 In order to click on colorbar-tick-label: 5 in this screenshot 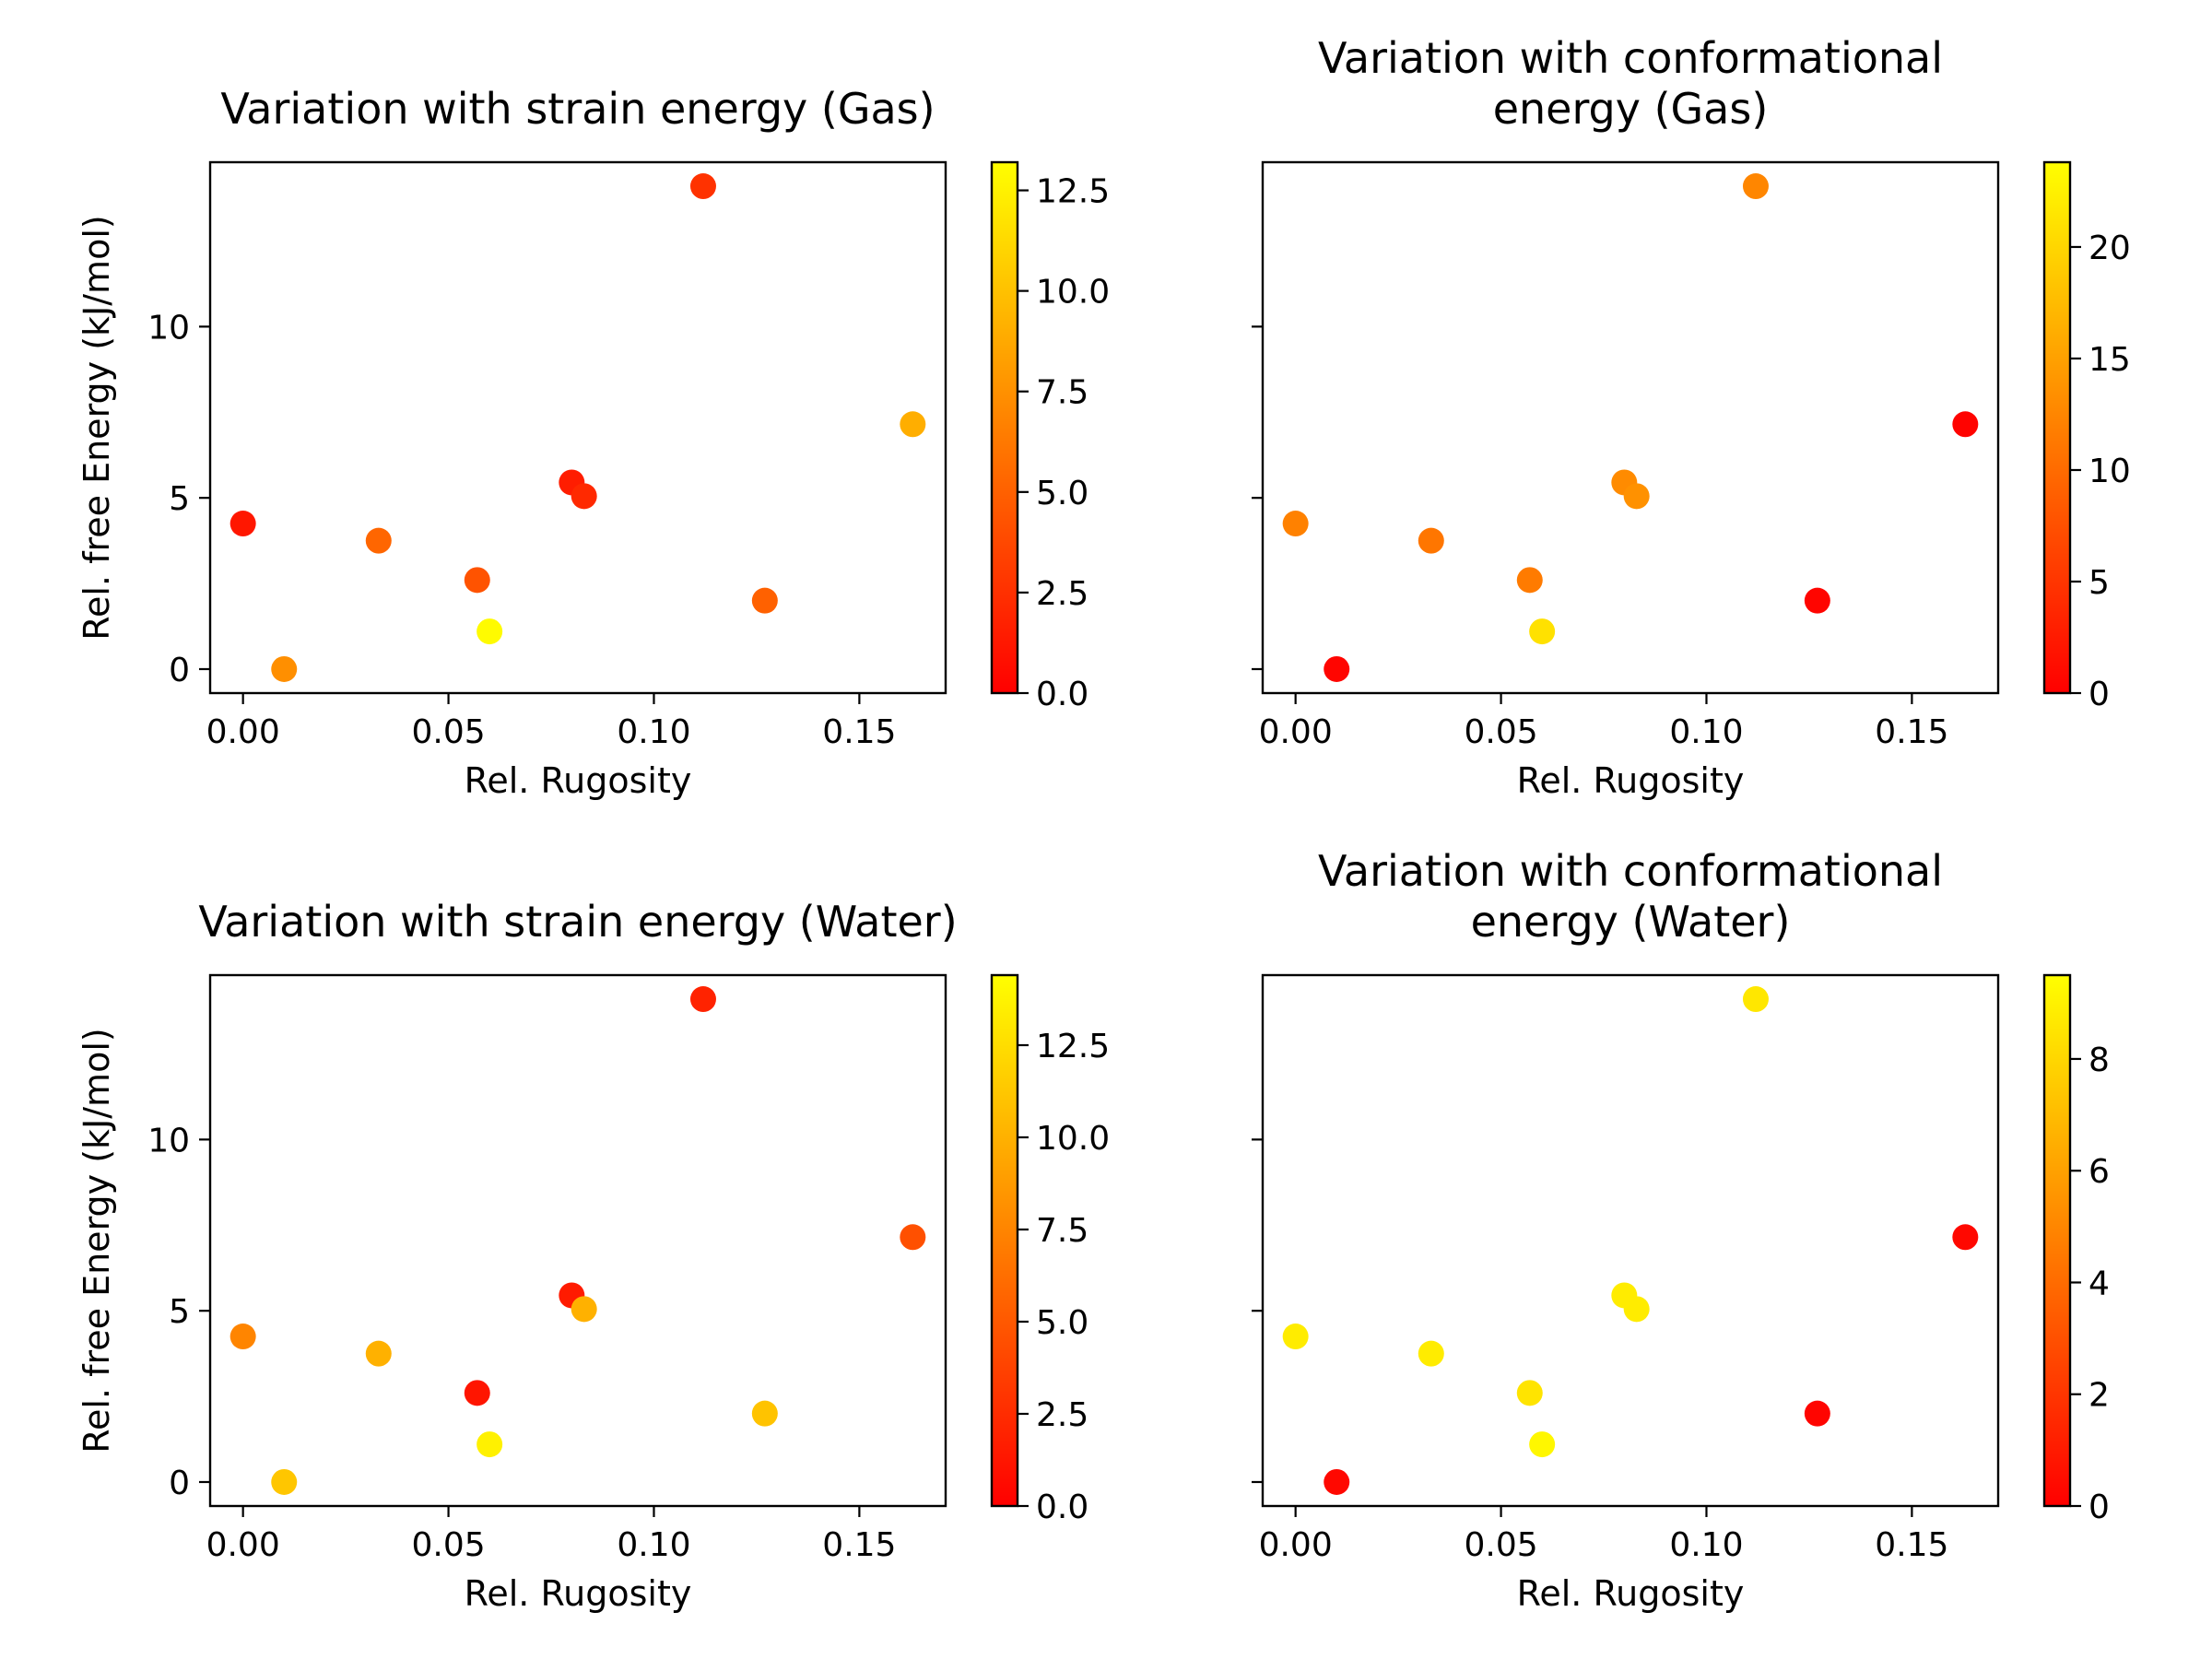, I will do `click(2099, 583)`.